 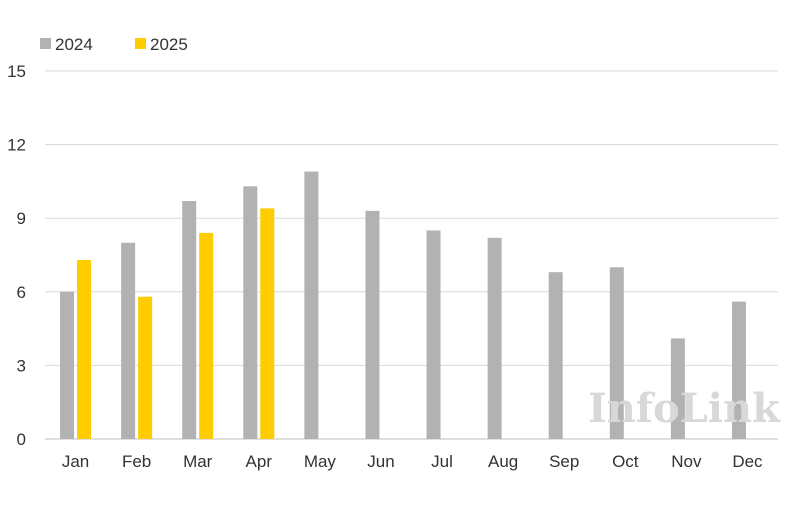 What do you see at coordinates (250, 312) in the screenshot?
I see `bar-2024-apr` at bounding box center [250, 312].